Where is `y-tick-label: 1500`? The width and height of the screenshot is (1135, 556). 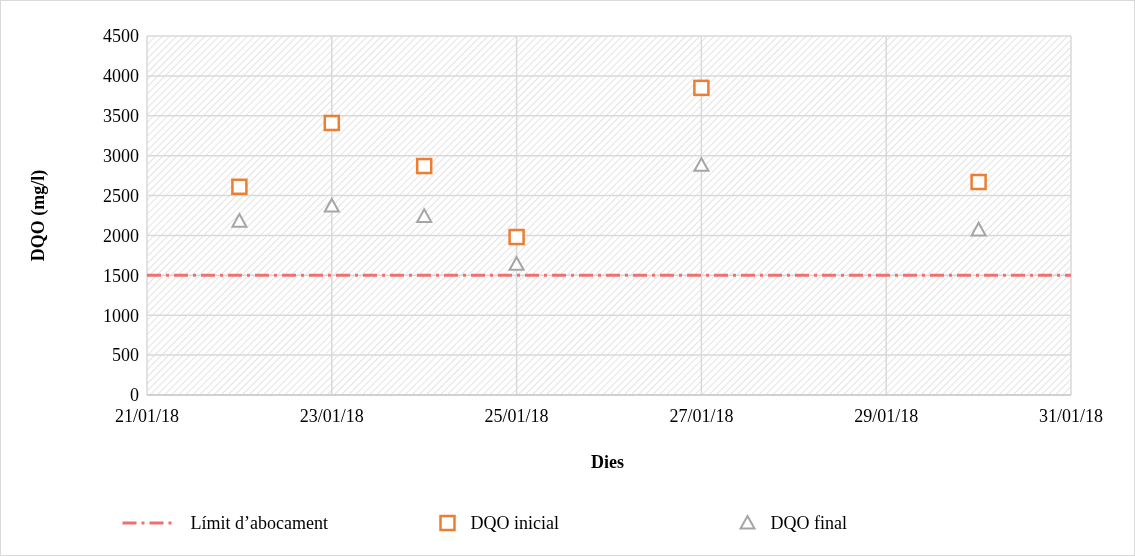
y-tick-label: 1500 is located at coordinates (121, 275).